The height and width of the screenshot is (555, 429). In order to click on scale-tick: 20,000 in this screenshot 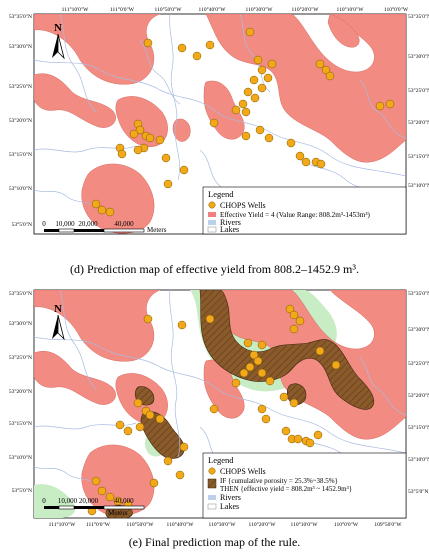, I will do `click(88, 224)`.